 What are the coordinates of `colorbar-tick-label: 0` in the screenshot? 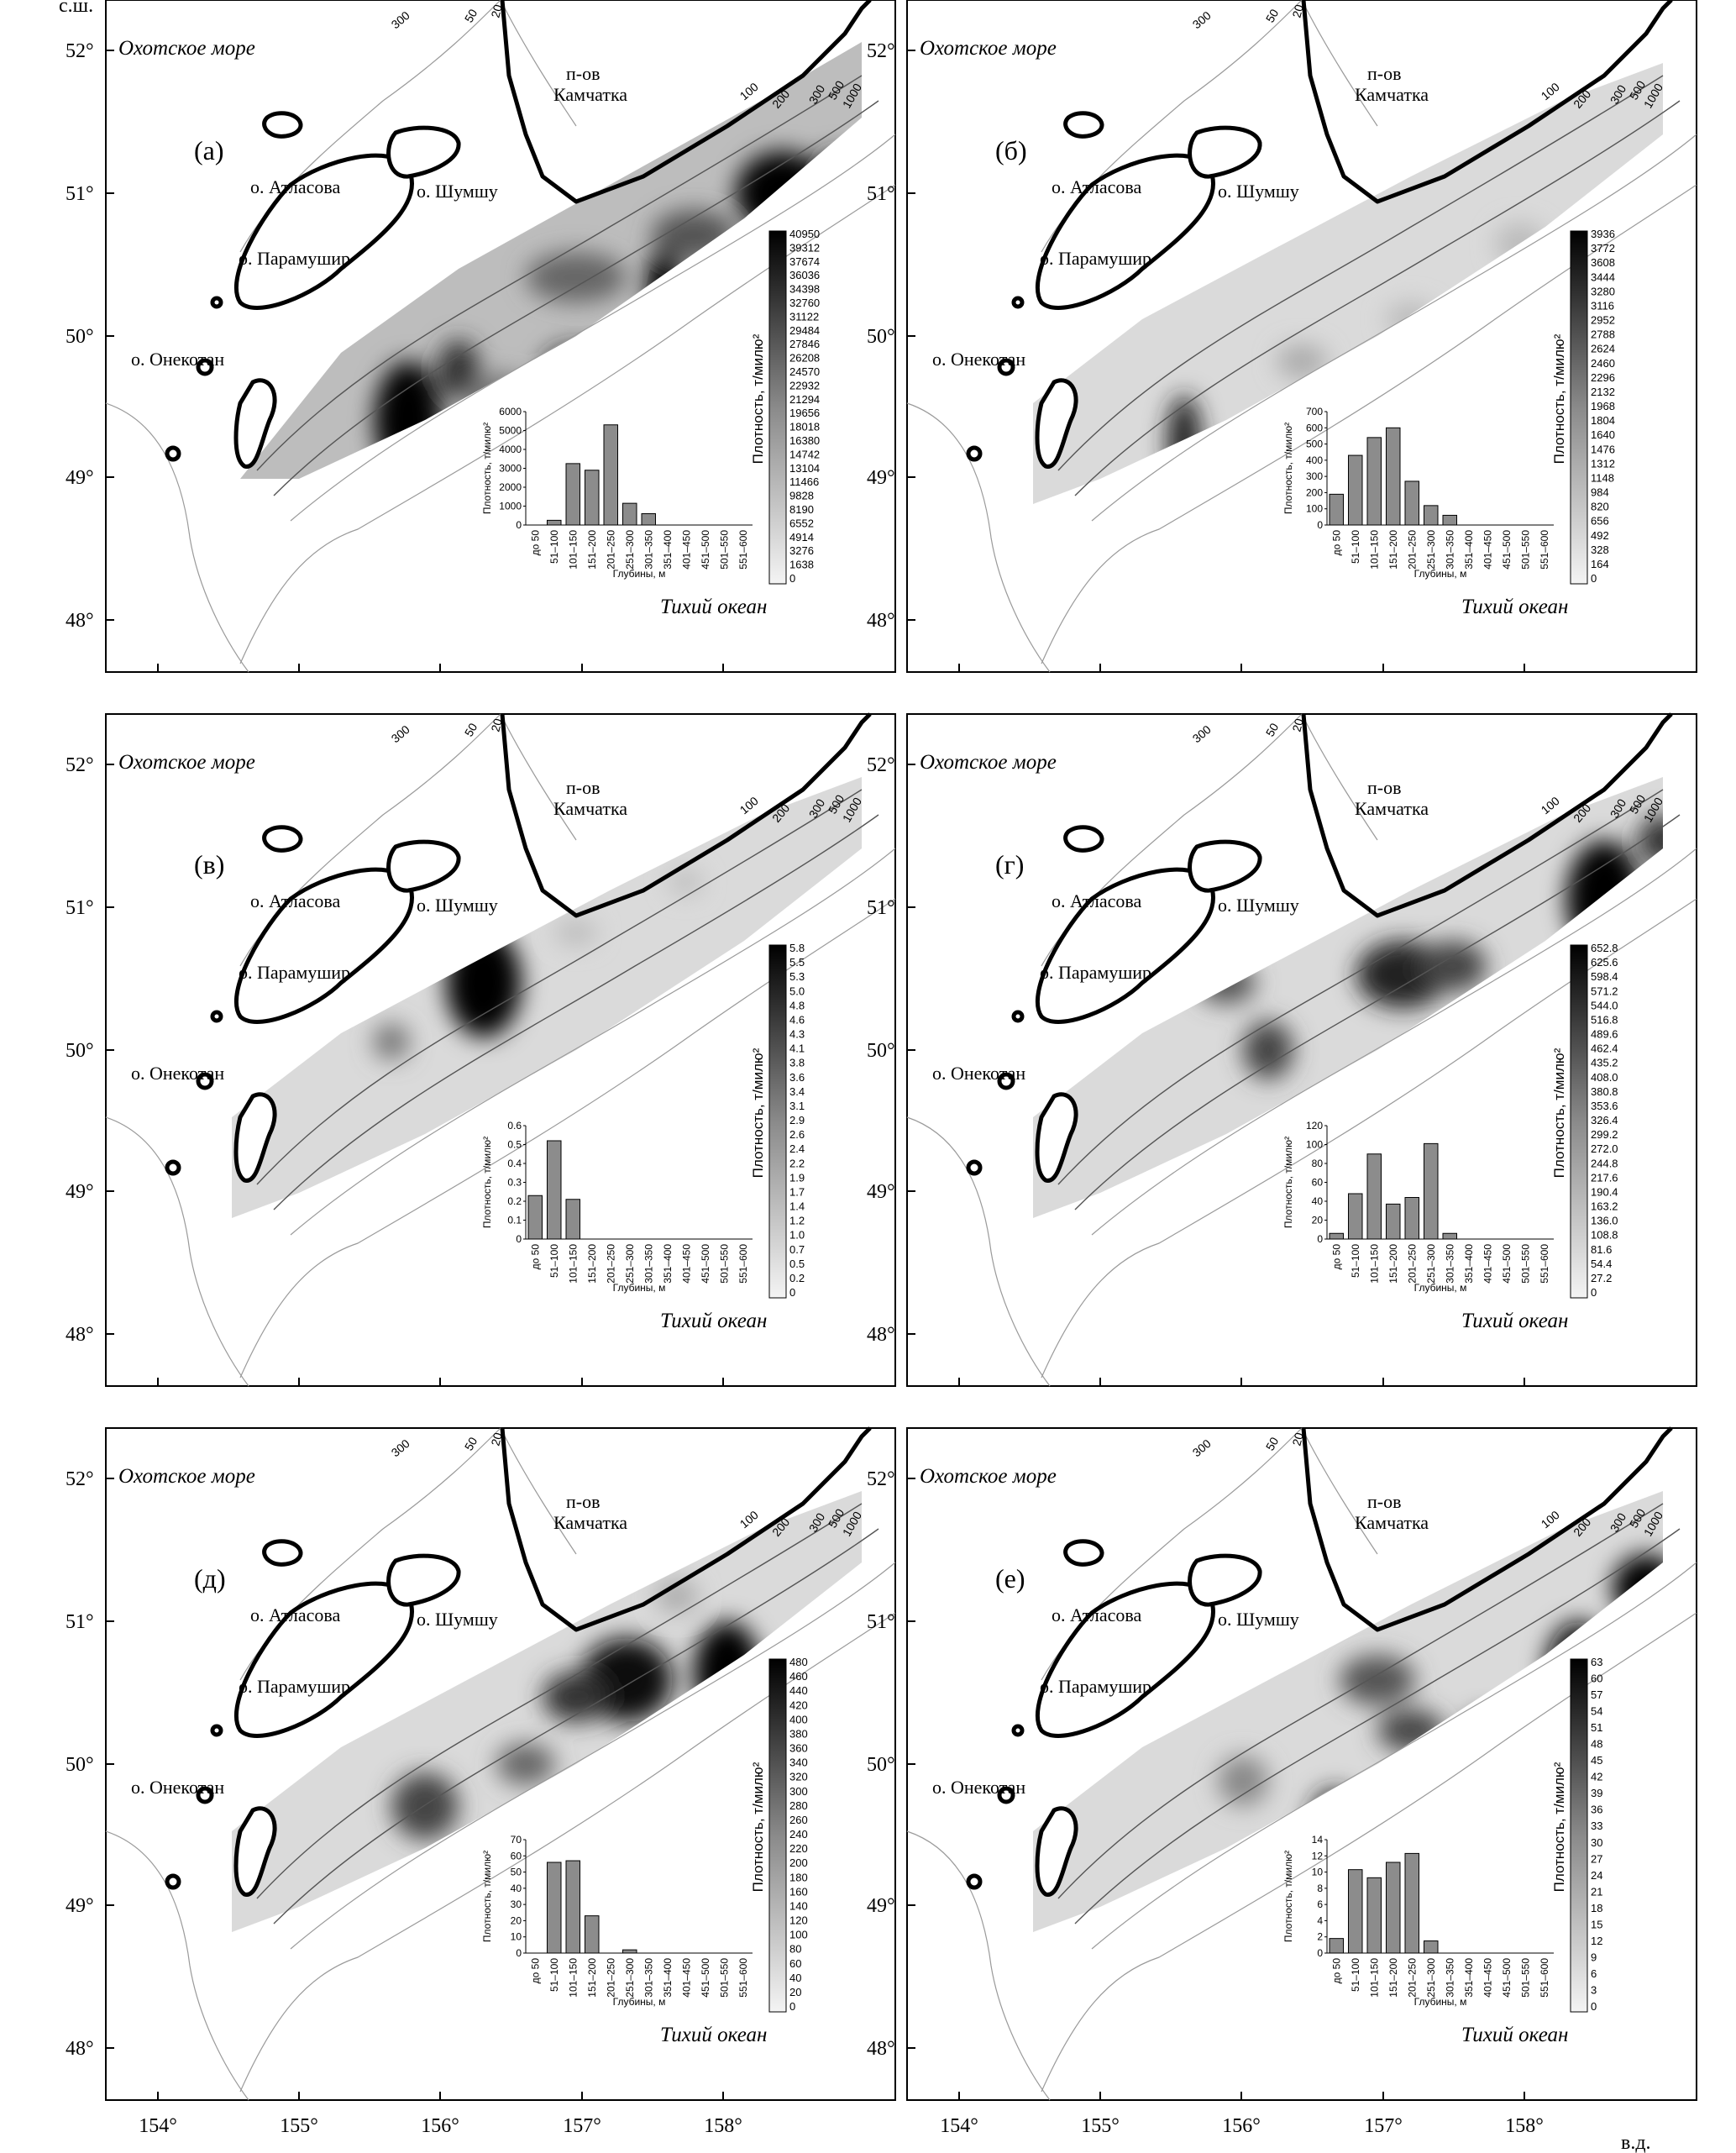 It's located at (792, 578).